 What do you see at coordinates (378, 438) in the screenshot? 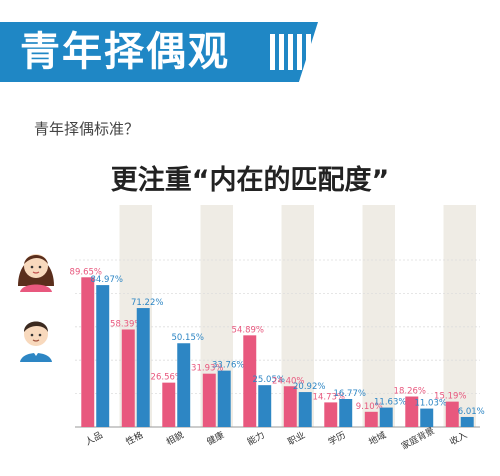
I see `category-label: 地域` at bounding box center [378, 438].